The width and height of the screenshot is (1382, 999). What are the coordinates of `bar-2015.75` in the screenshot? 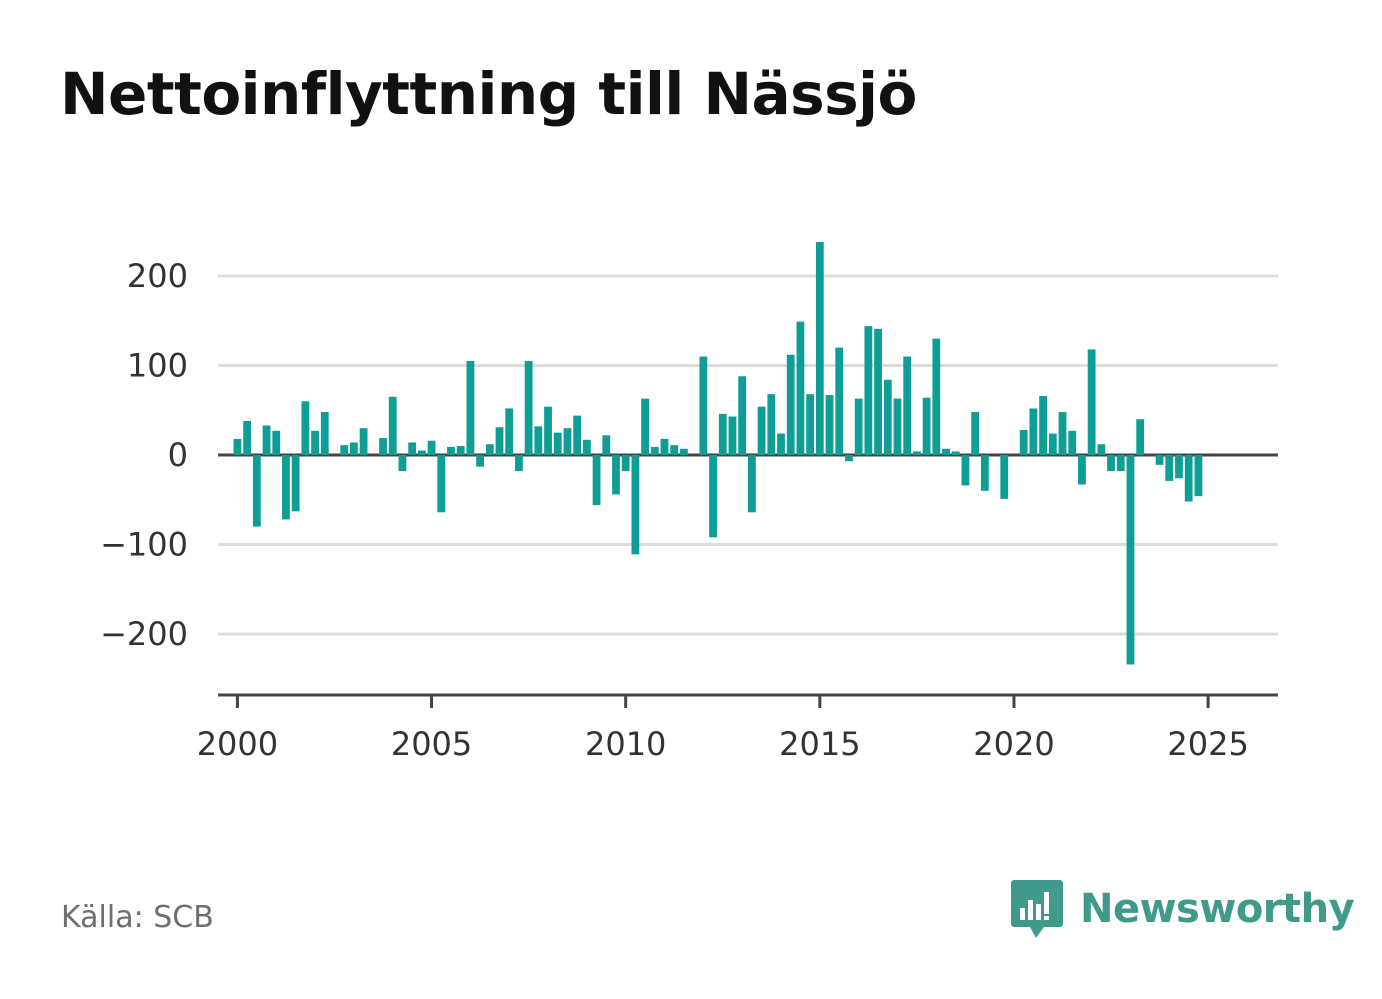 It's located at (849, 458).